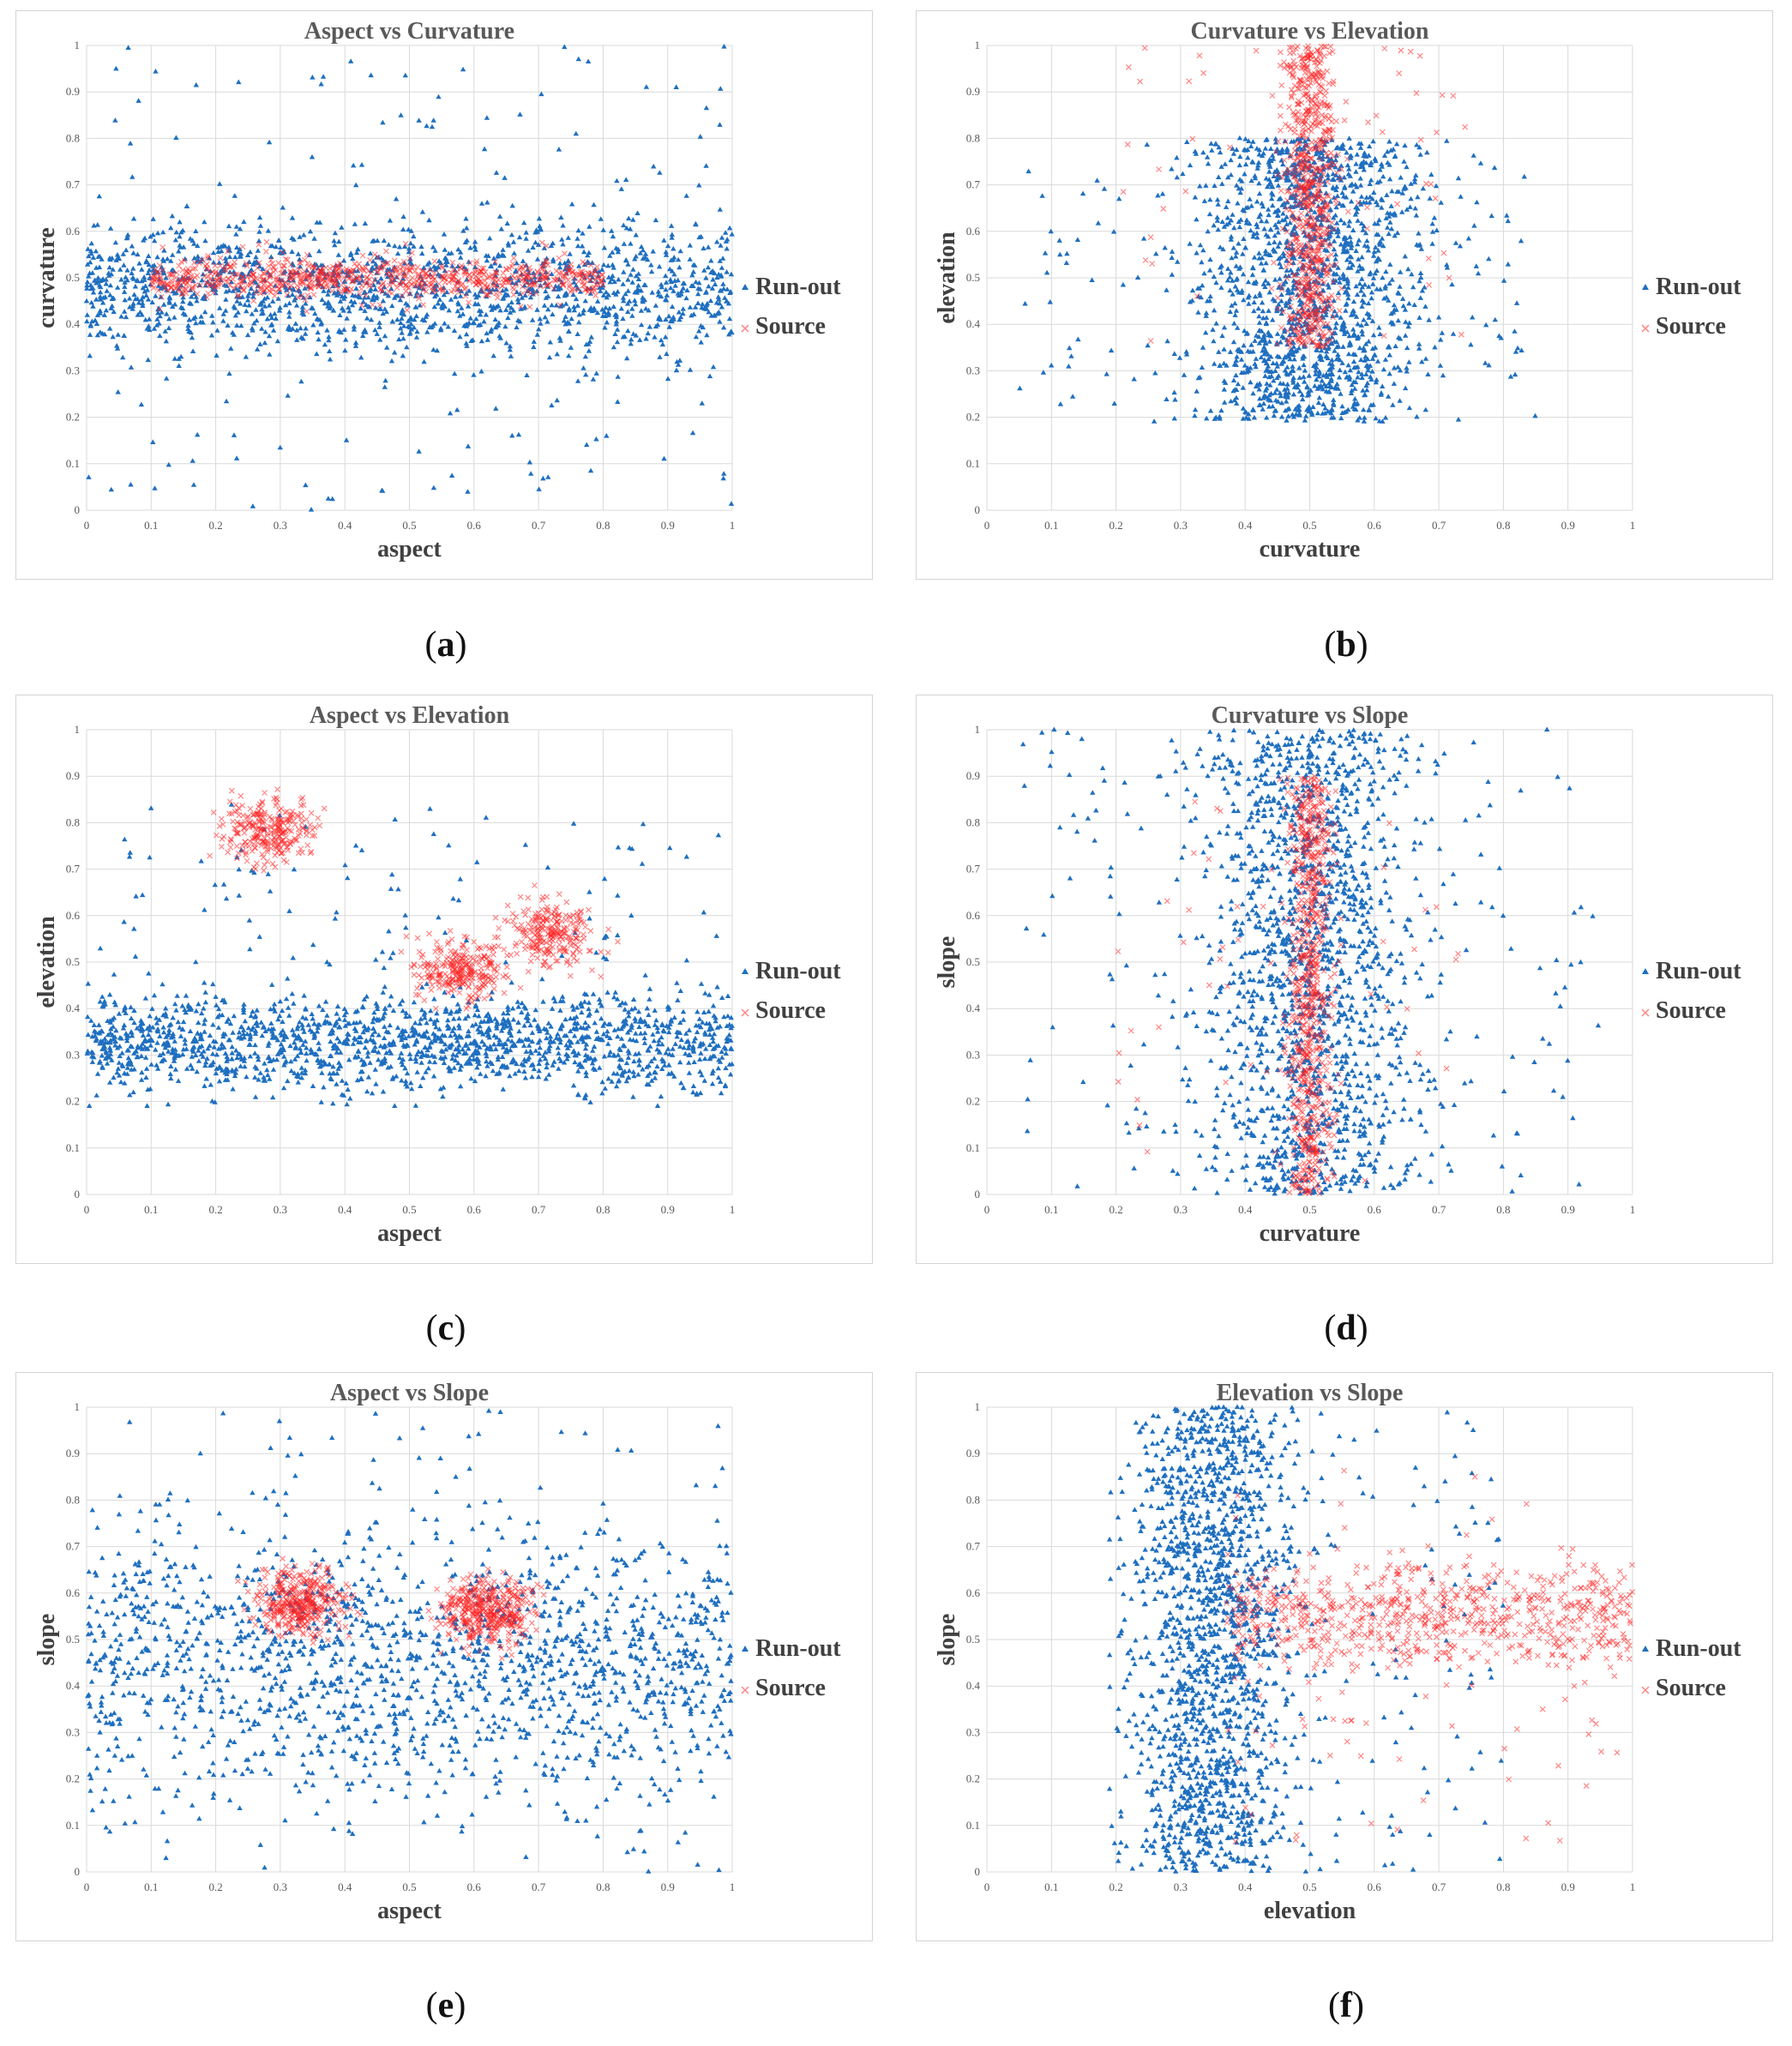 The height and width of the screenshot is (2046, 1792). Describe the element at coordinates (73, 185) in the screenshot. I see `y-tick-label: 0.7` at that location.